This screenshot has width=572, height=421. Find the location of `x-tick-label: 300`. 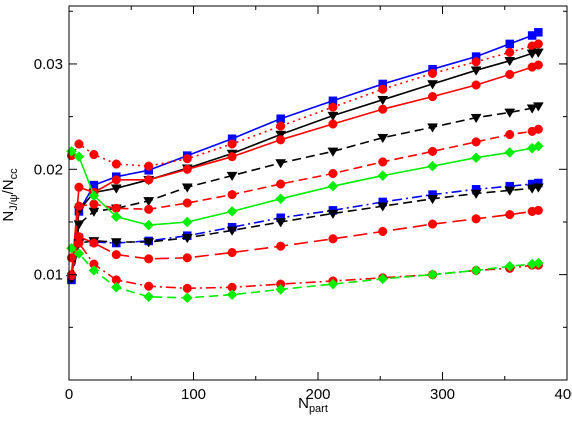

x-tick-label: 300 is located at coordinates (442, 394).